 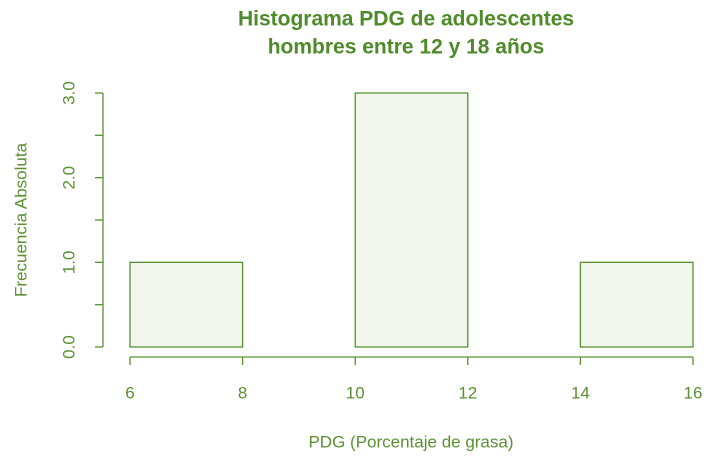 I want to click on x-tick-label: 10, so click(x=355, y=392).